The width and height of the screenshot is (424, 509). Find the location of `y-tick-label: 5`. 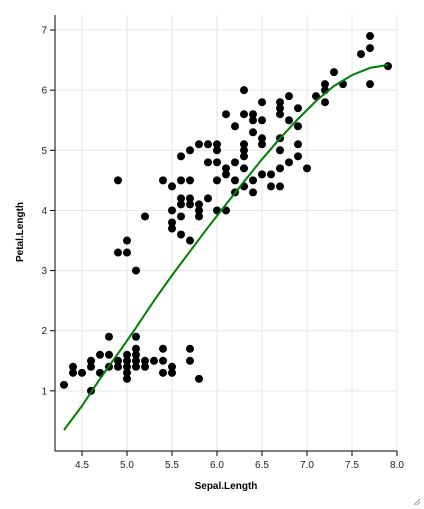

y-tick-label: 5 is located at coordinates (44, 151).